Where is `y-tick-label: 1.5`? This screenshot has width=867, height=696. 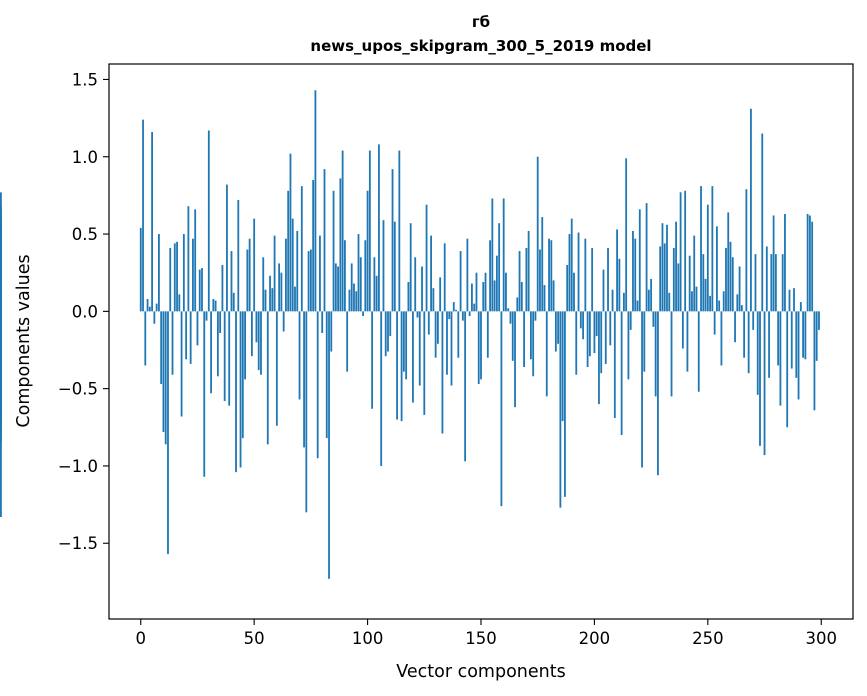 y-tick-label: 1.5 is located at coordinates (85, 79).